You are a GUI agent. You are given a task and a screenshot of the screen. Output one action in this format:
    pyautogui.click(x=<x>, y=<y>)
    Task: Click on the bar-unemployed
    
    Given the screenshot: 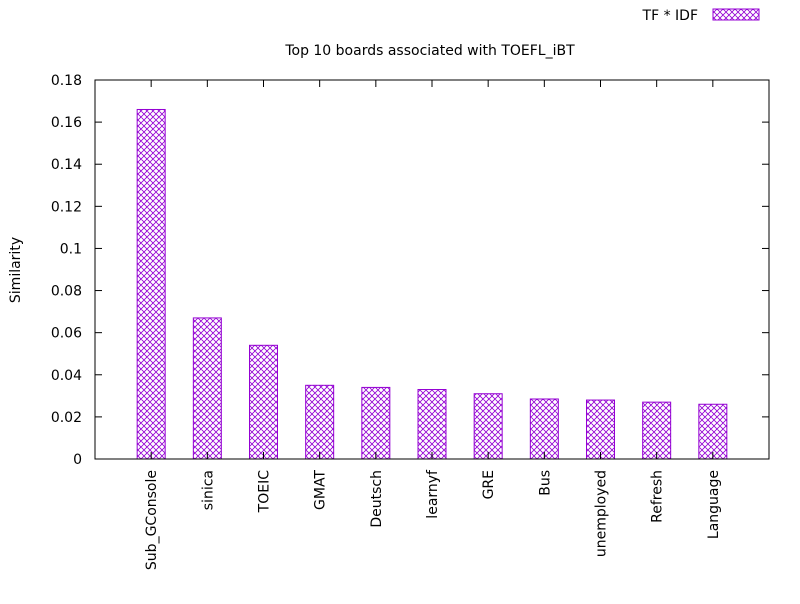 What is the action you would take?
    pyautogui.click(x=600, y=429)
    